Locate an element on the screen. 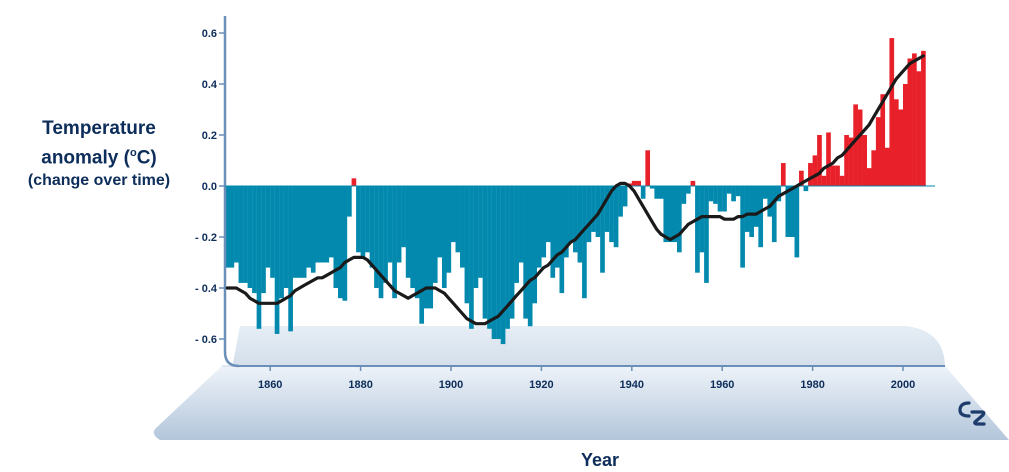 Image resolution: width=1009 pixels, height=472 pixels. bar-1973 is located at coordinates (783, 174).